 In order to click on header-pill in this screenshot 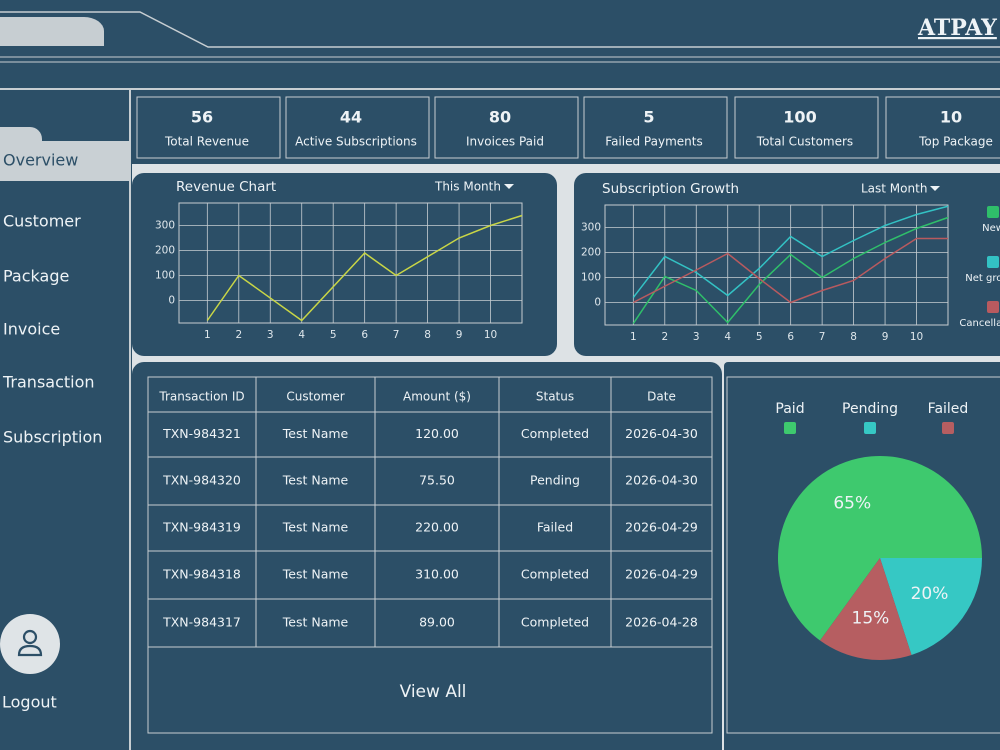, I will do `click(52, 31)`.